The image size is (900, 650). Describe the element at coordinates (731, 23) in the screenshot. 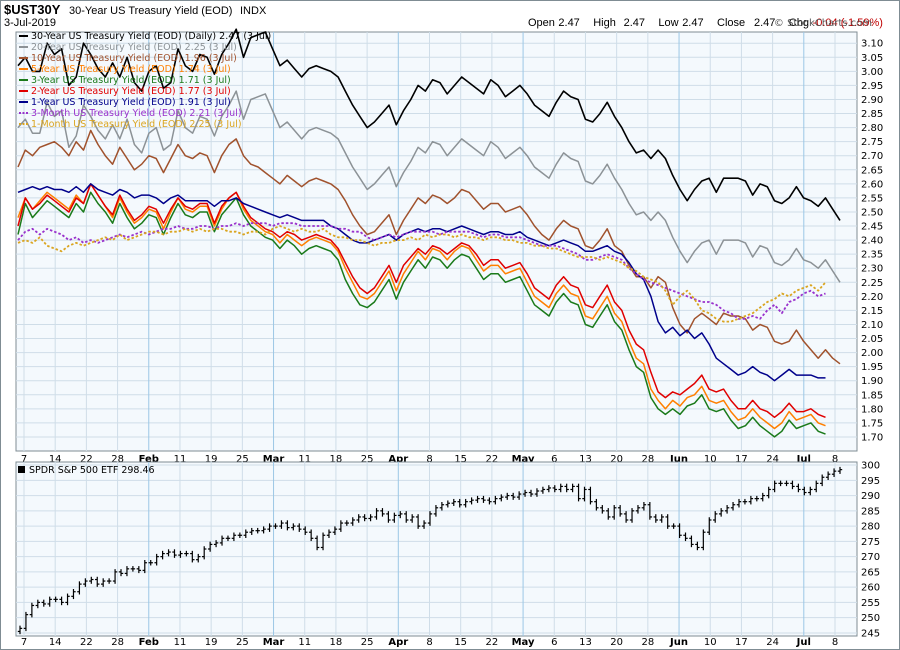

I see `ohlc-label-close: Close` at that location.